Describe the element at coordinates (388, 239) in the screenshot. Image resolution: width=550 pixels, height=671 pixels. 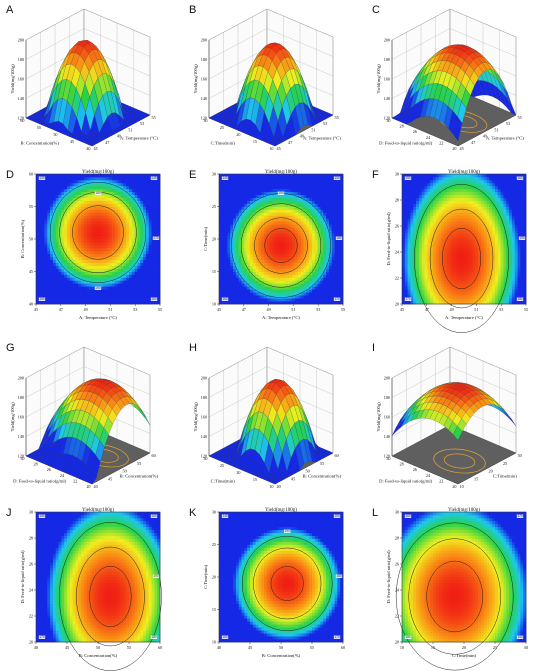
I see `y-axis-label: D: Feed-to-liquid ratio(g/ml)` at that location.